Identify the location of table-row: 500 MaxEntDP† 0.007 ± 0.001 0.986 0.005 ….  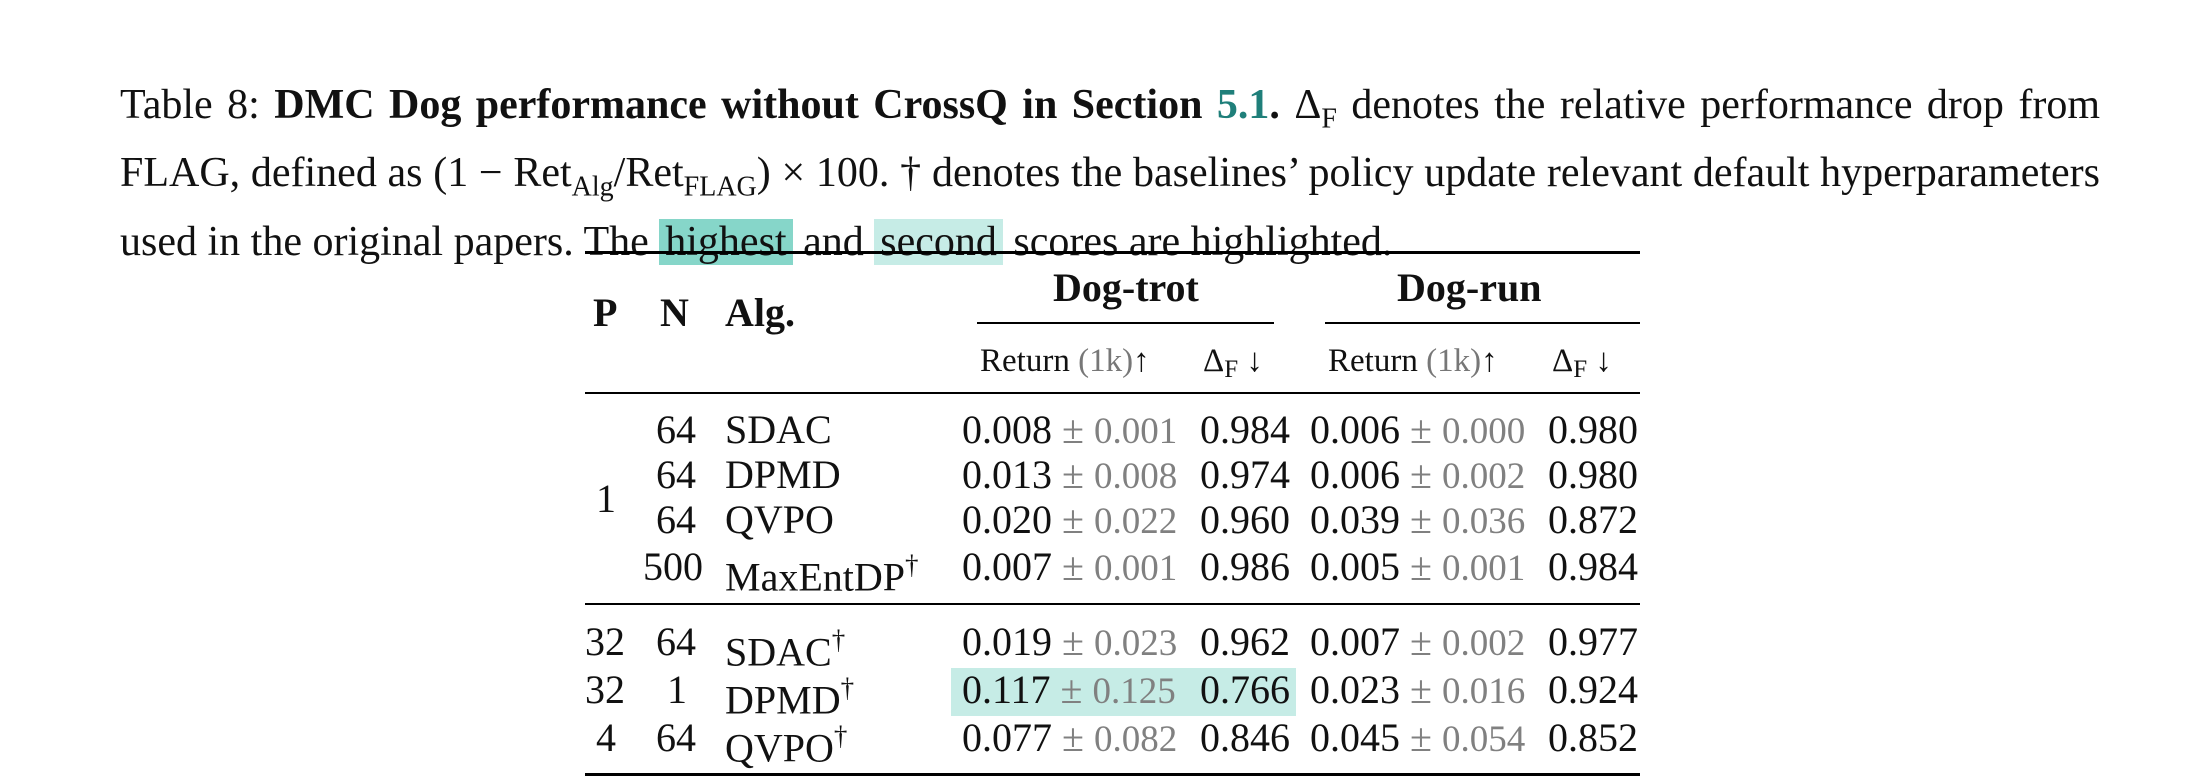
(1140, 572).